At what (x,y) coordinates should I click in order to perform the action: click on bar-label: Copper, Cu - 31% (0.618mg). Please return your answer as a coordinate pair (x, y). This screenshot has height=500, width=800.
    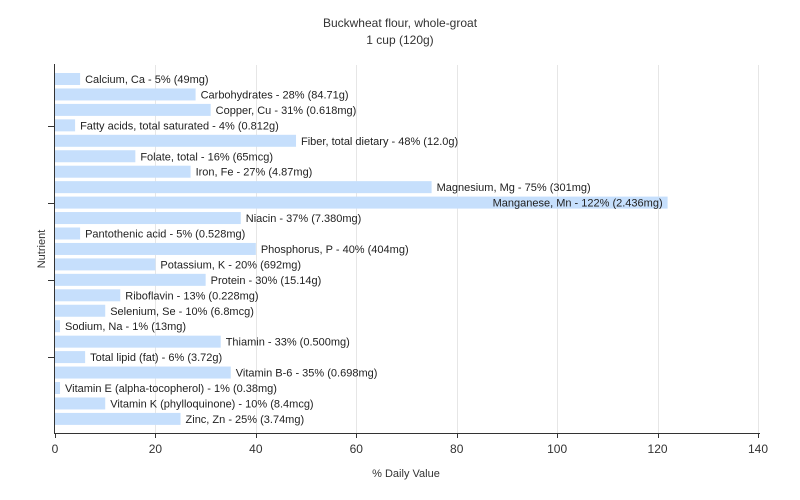
    Looking at the image, I should click on (286, 111).